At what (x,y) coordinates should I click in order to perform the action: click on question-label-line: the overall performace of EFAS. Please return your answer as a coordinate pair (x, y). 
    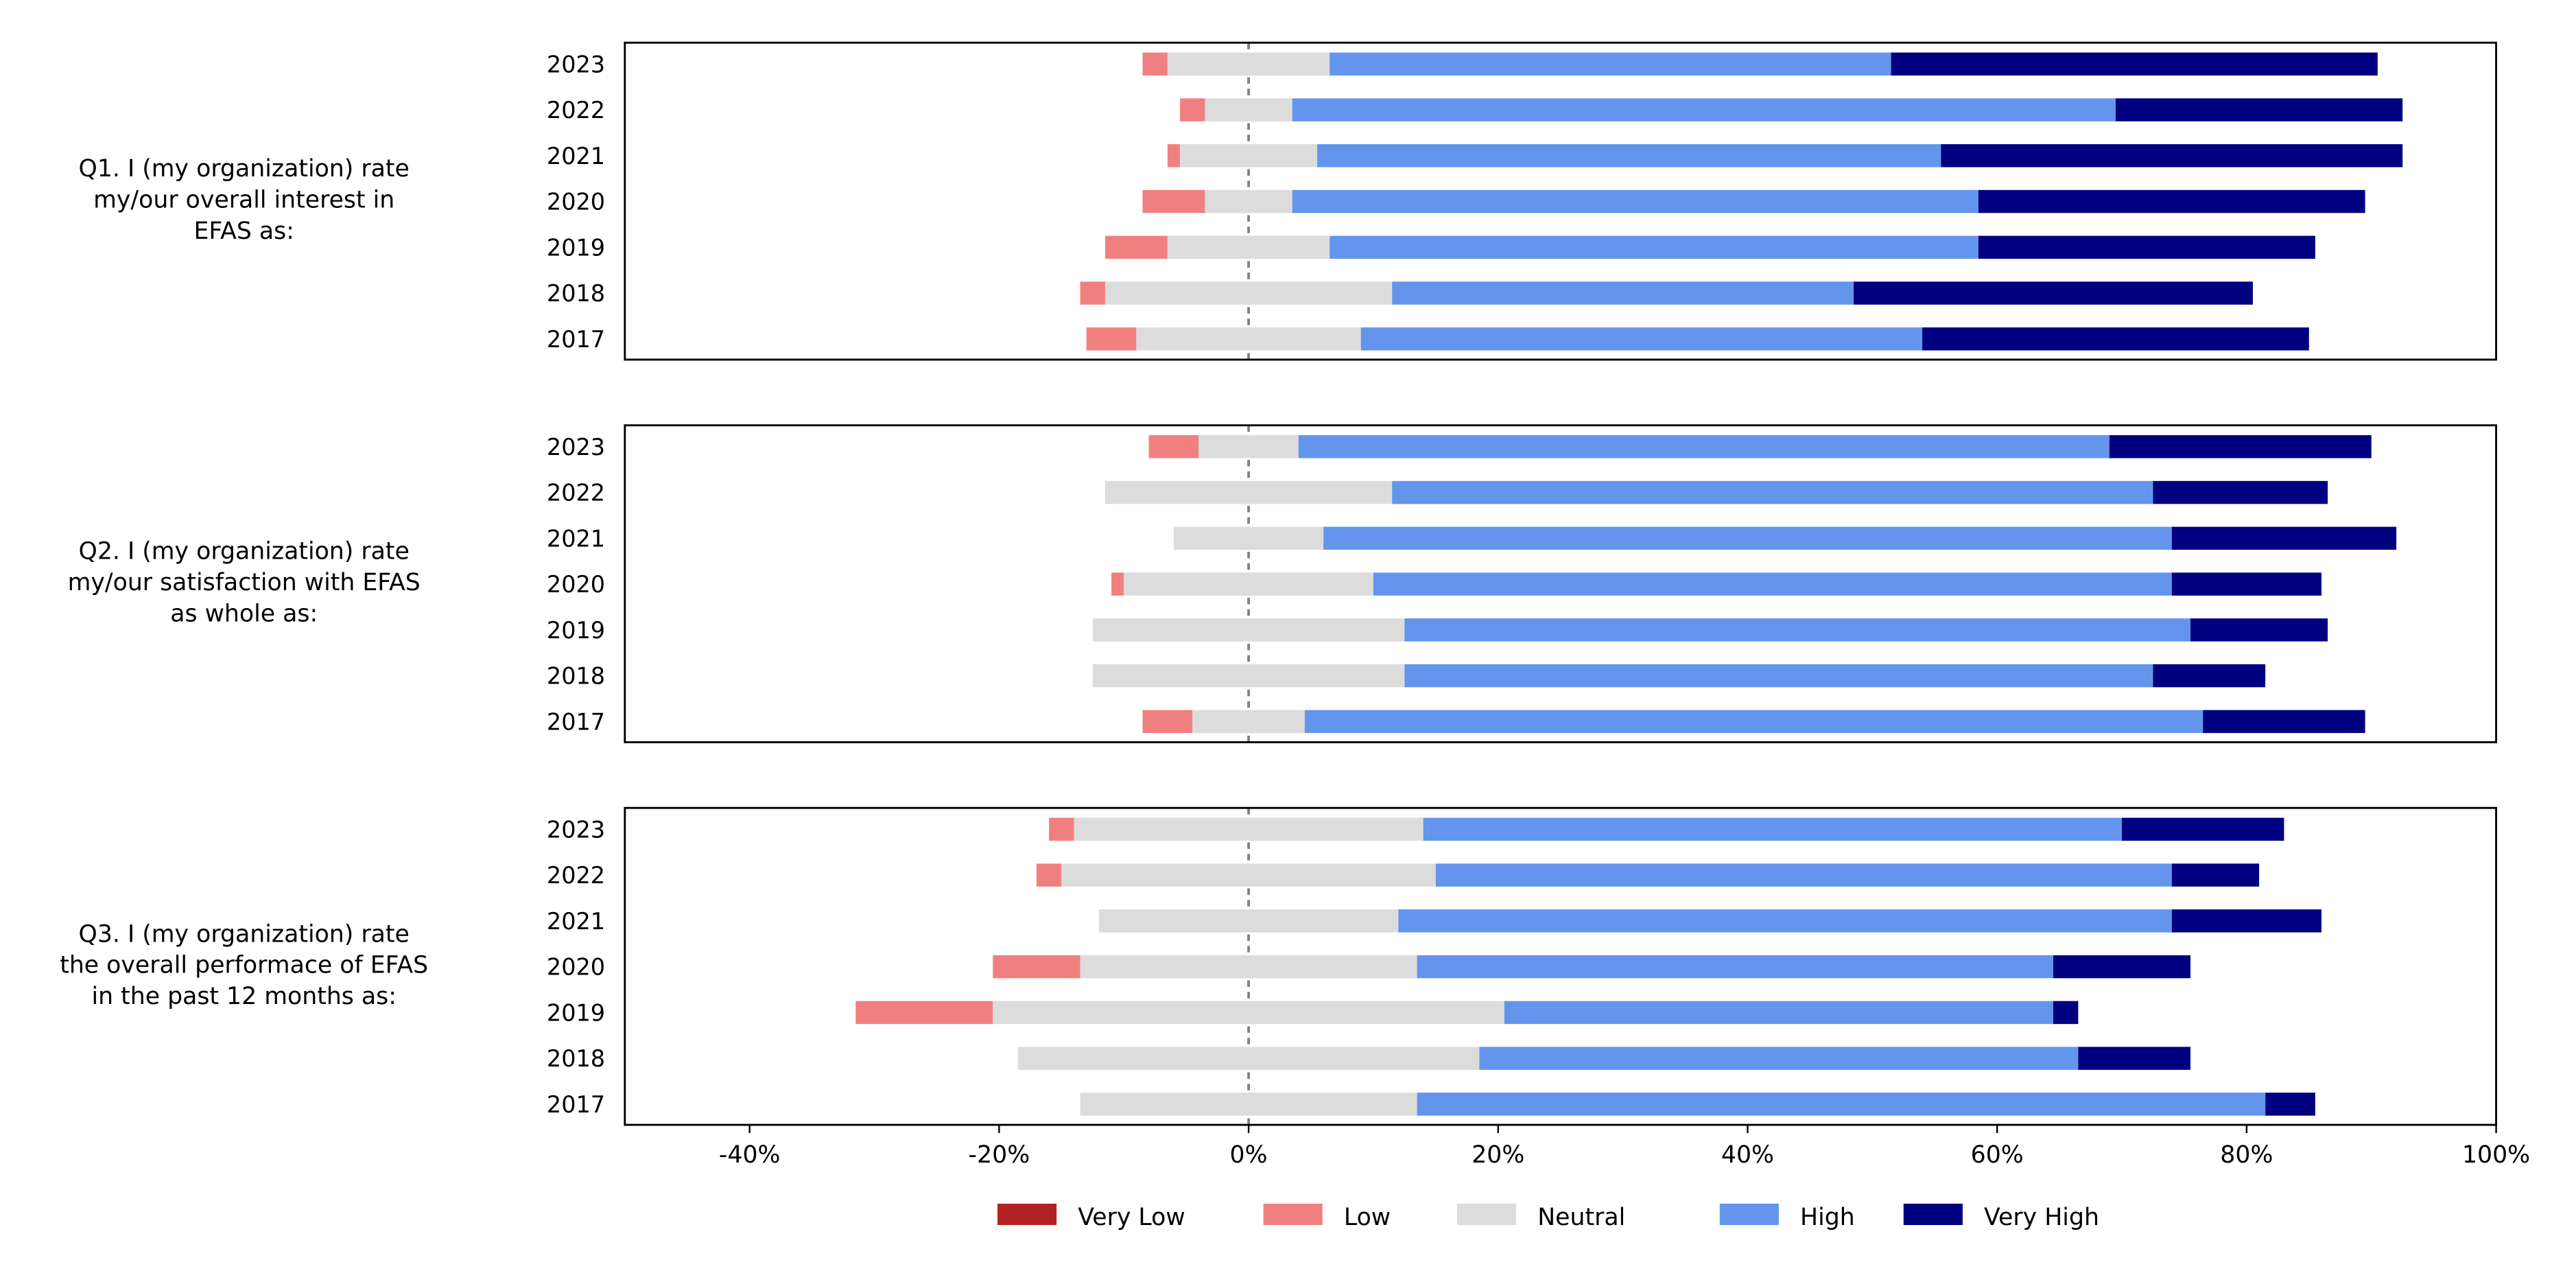
    Looking at the image, I should click on (244, 965).